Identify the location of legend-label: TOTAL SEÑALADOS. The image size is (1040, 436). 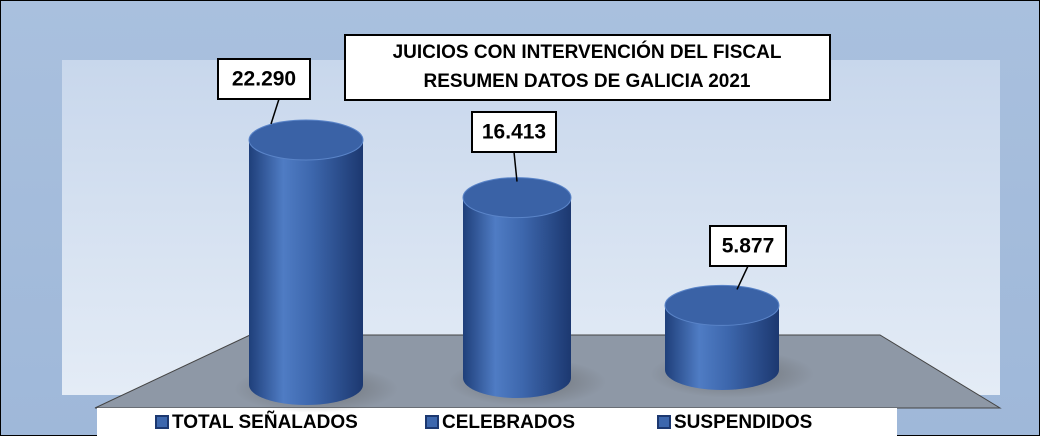
(265, 422).